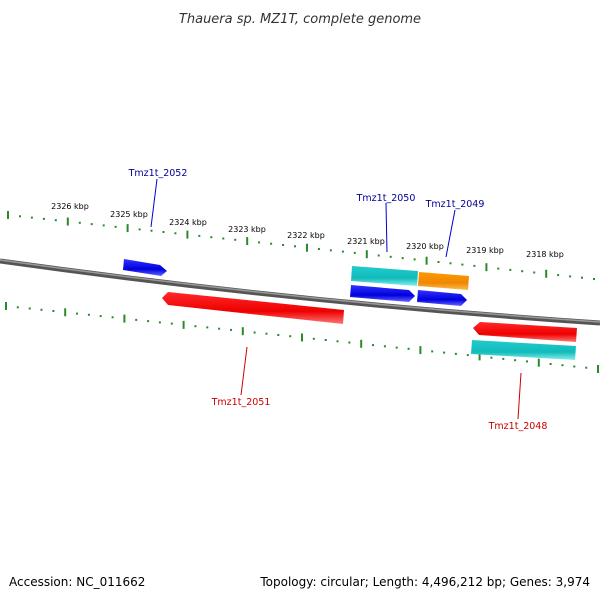  Describe the element at coordinates (443, 281) in the screenshot. I see `gene-Tmz1t_2049-paired` at that location.